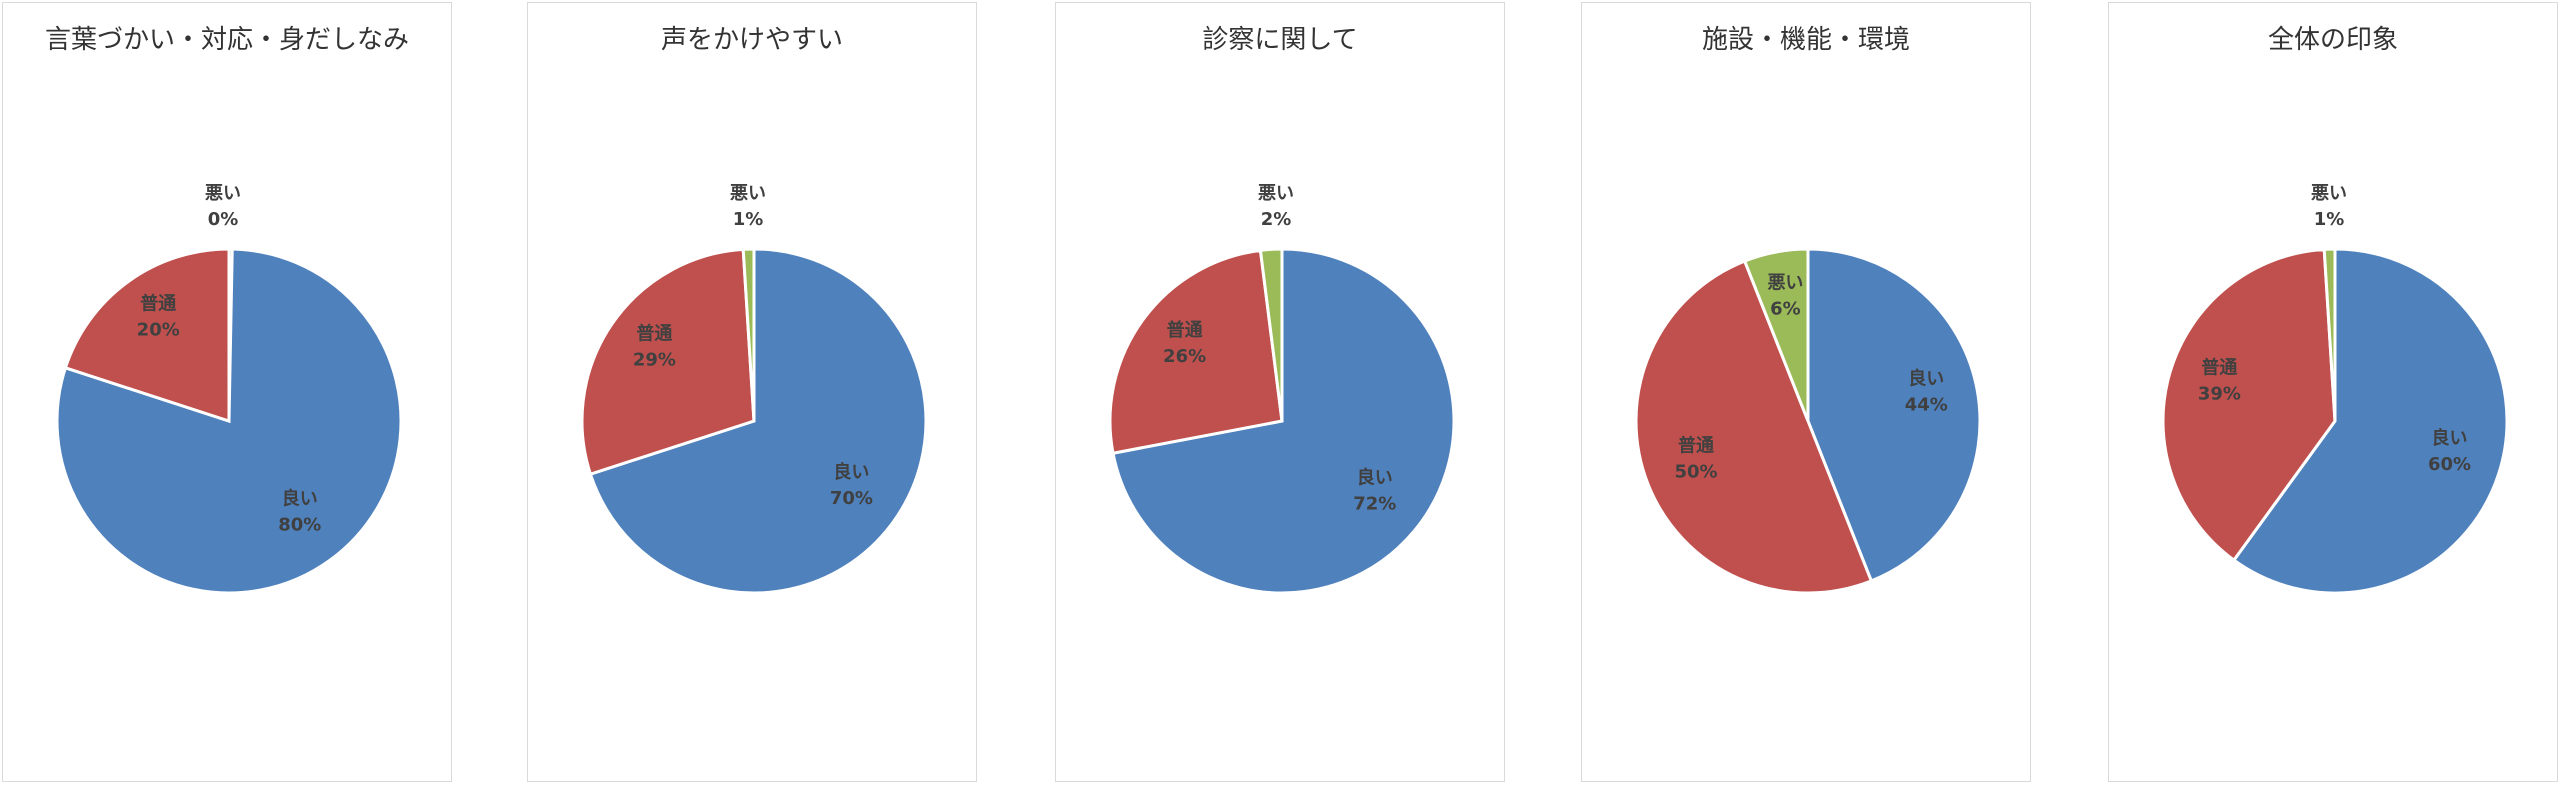 This screenshot has height=785, width=2560. Describe the element at coordinates (1280, 40) in the screenshot. I see `chart-title: 診察に関して` at that location.